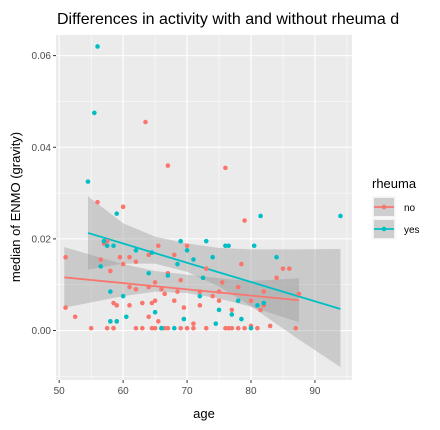 This screenshot has height=430, width=440. Describe the element at coordinates (15, 207) in the screenshot. I see `y-axis-title: median of ENMO (gravity)` at that location.